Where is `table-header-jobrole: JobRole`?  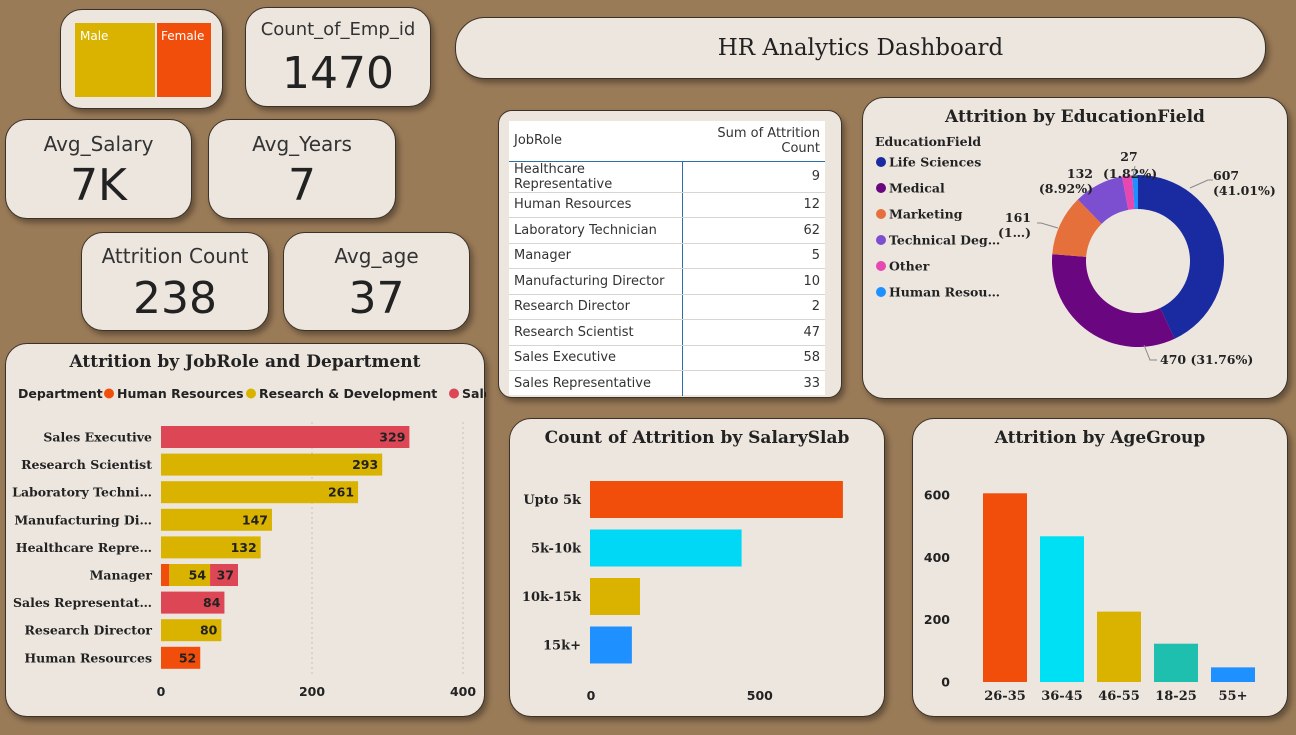 table-header-jobrole: JobRole is located at coordinates (596, 141).